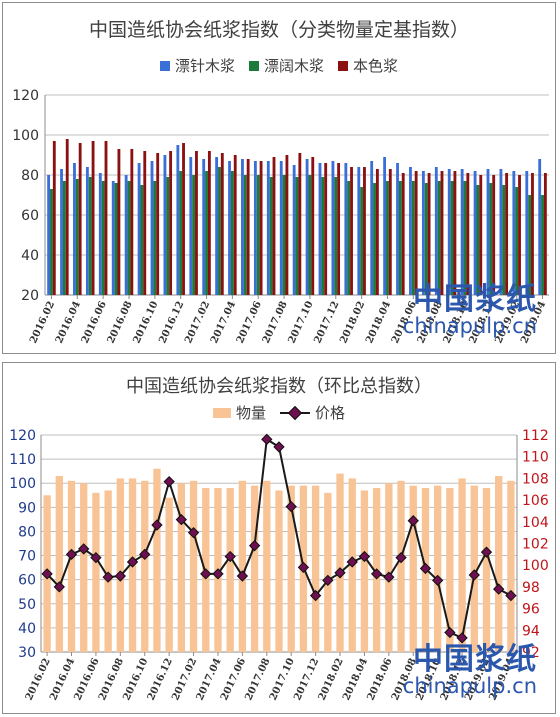  I want to click on x-tick-label: 2019.04, so click(502, 680).